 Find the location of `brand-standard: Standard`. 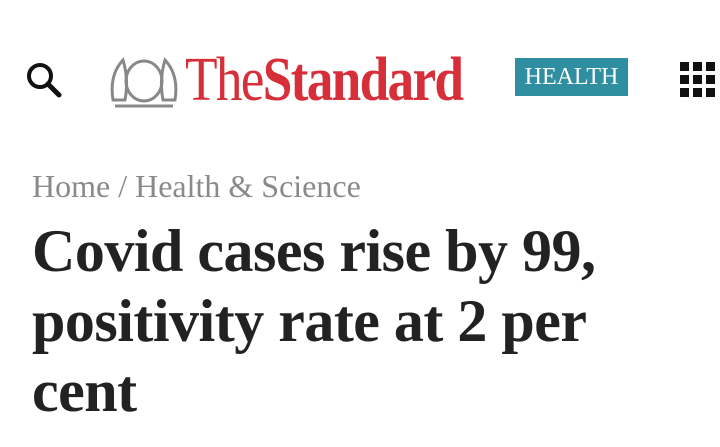

brand-standard: Standard is located at coordinates (363, 80).